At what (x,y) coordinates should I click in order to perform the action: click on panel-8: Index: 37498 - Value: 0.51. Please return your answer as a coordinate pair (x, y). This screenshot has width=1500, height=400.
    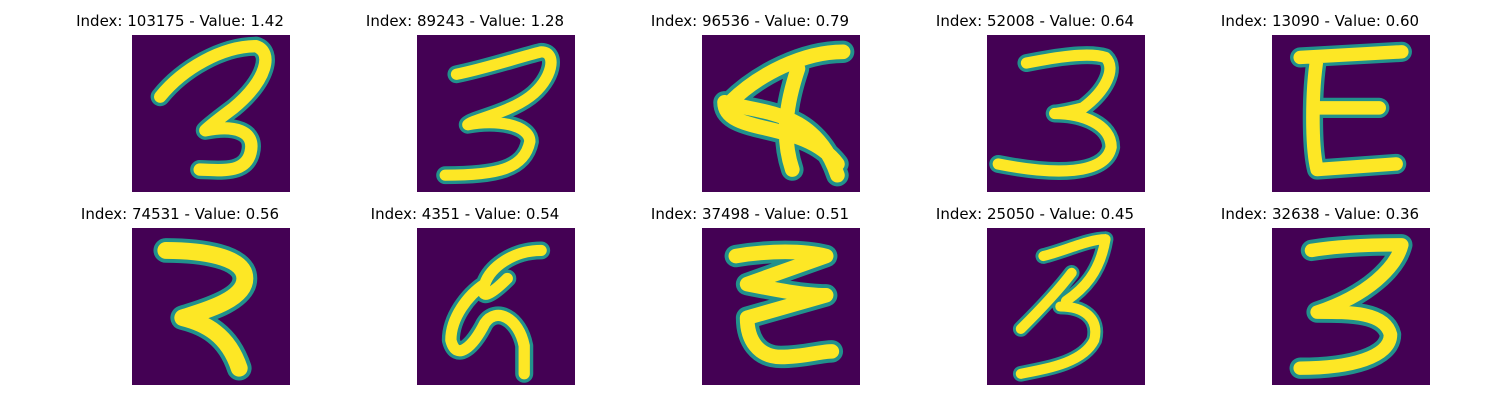
    Looking at the image, I should click on (750, 293).